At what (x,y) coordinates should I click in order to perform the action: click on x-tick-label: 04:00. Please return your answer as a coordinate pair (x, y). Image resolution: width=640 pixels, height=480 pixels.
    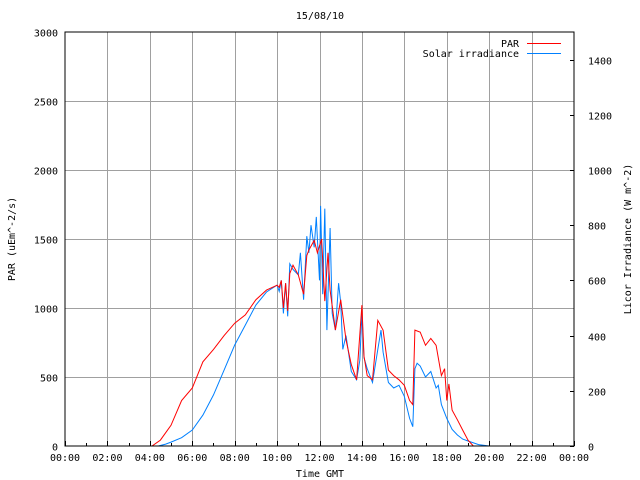
    Looking at the image, I should click on (150, 458).